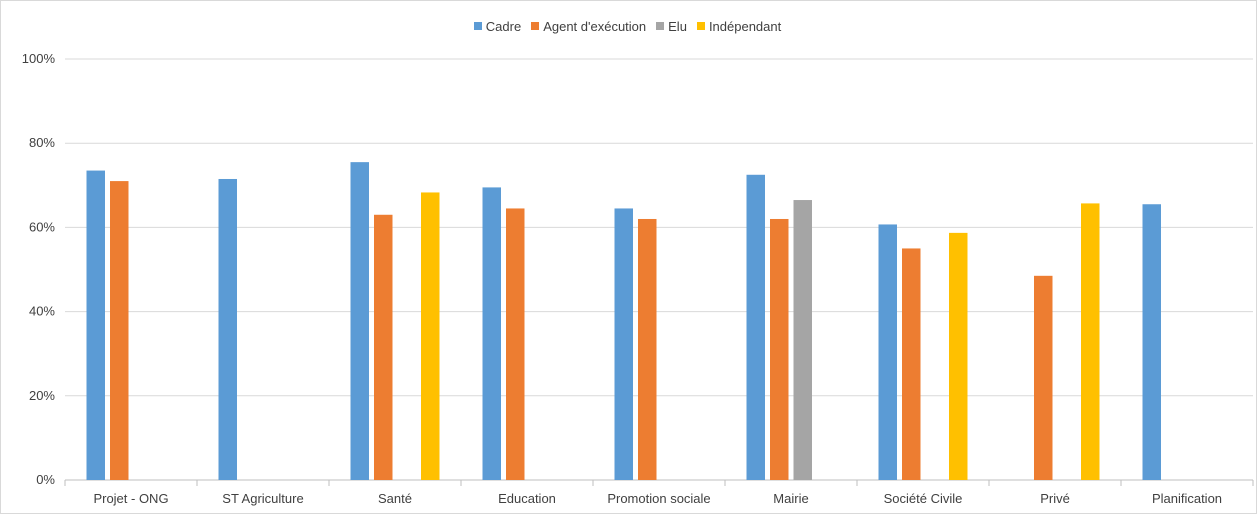  I want to click on x-tick-label: Santé, so click(395, 498).